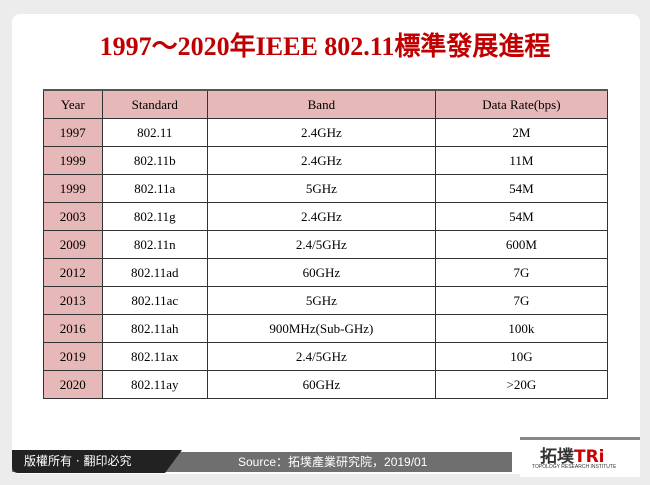  I want to click on table-row: 2020 802.11ay 60GHz >20G, so click(326, 384).